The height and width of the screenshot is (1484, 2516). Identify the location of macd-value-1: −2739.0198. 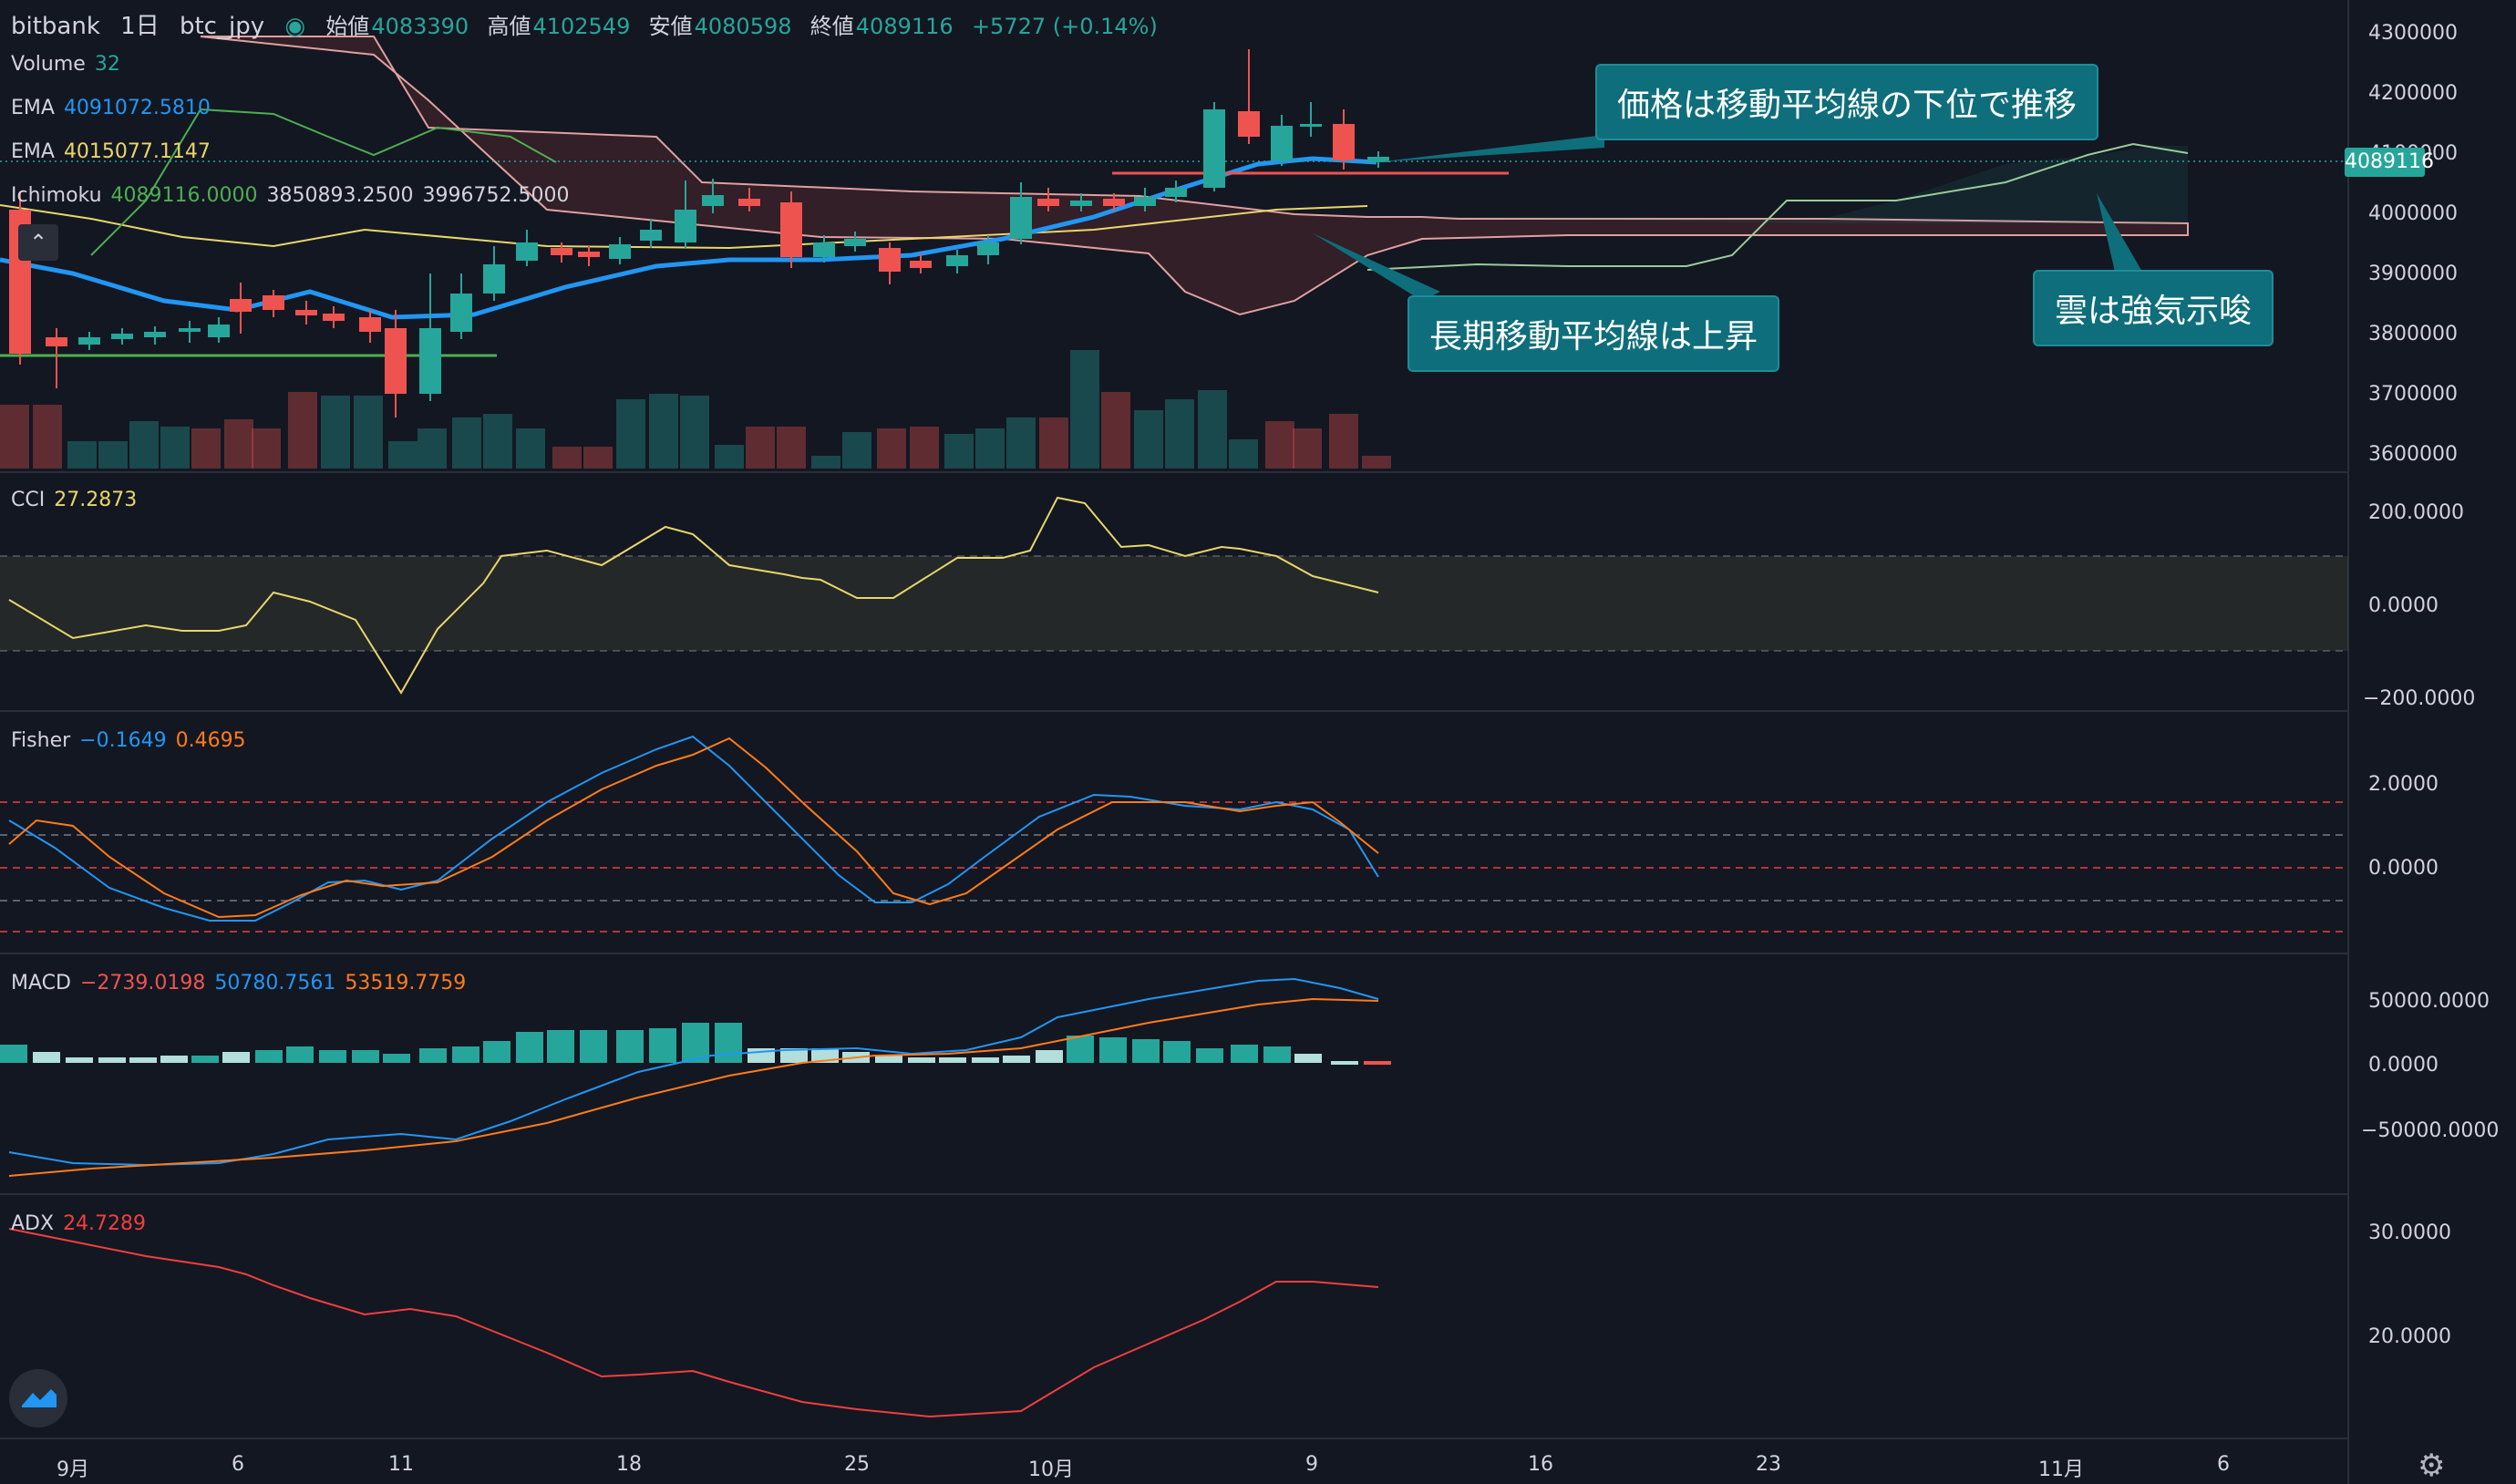
(142, 983).